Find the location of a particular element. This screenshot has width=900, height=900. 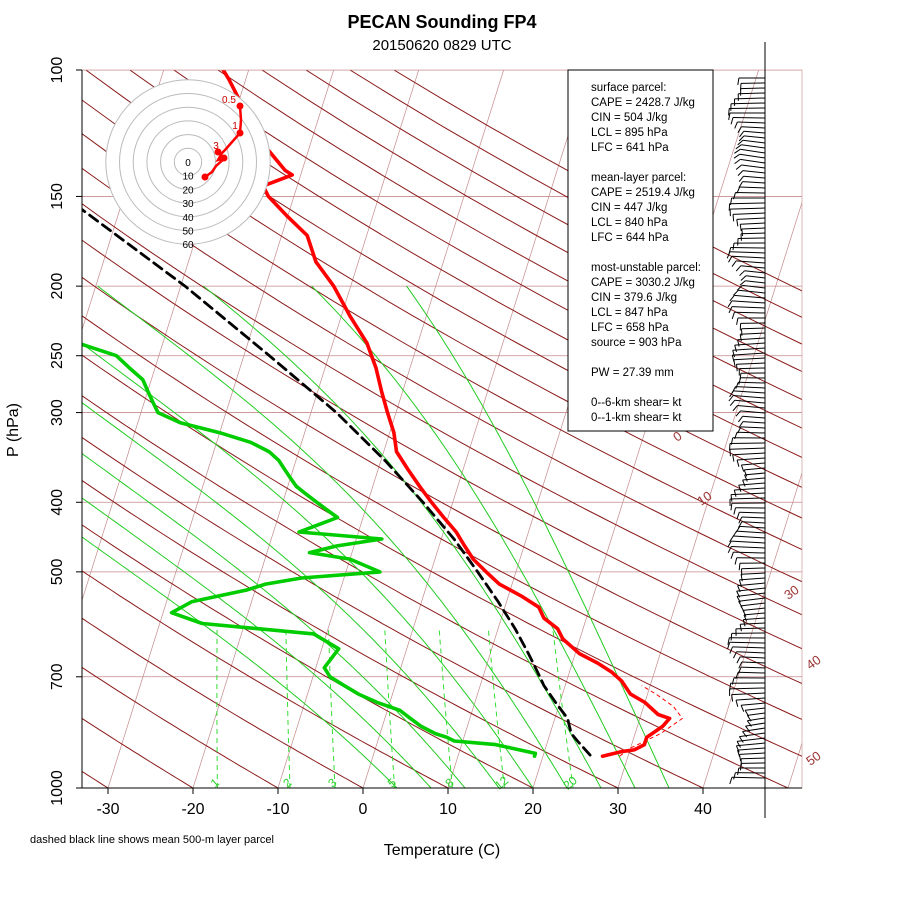

x-axis: -30 -20 -10 0 10 20 30 40 is located at coordinates (442, 802).